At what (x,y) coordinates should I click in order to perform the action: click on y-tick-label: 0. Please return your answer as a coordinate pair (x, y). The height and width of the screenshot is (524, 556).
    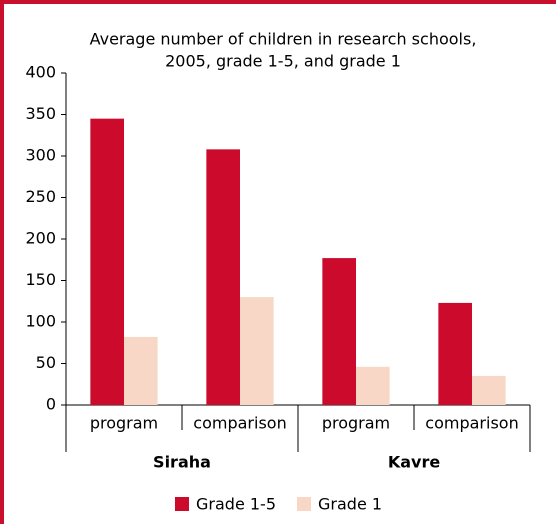
    Looking at the image, I should click on (51, 404).